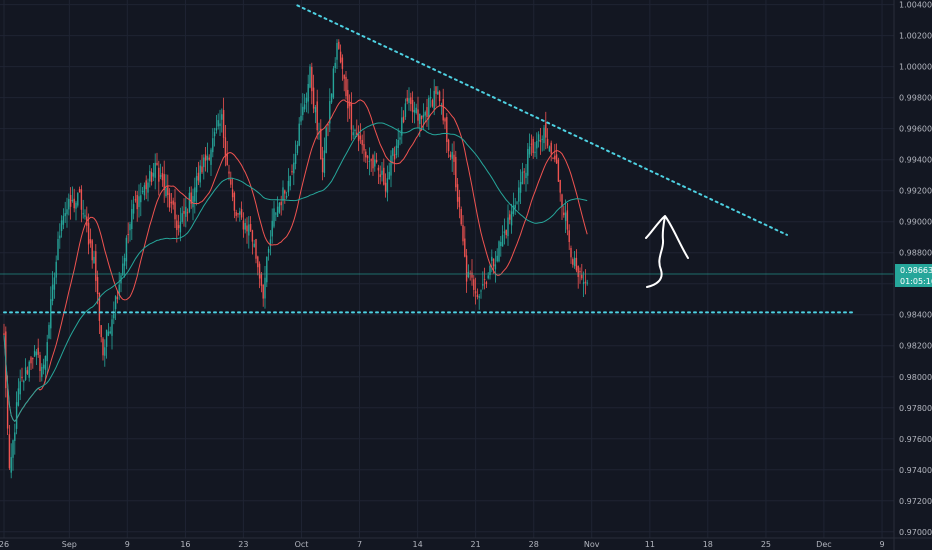 Image resolution: width=932 pixels, height=550 pixels. I want to click on x-tick-label: 25, so click(766, 544).